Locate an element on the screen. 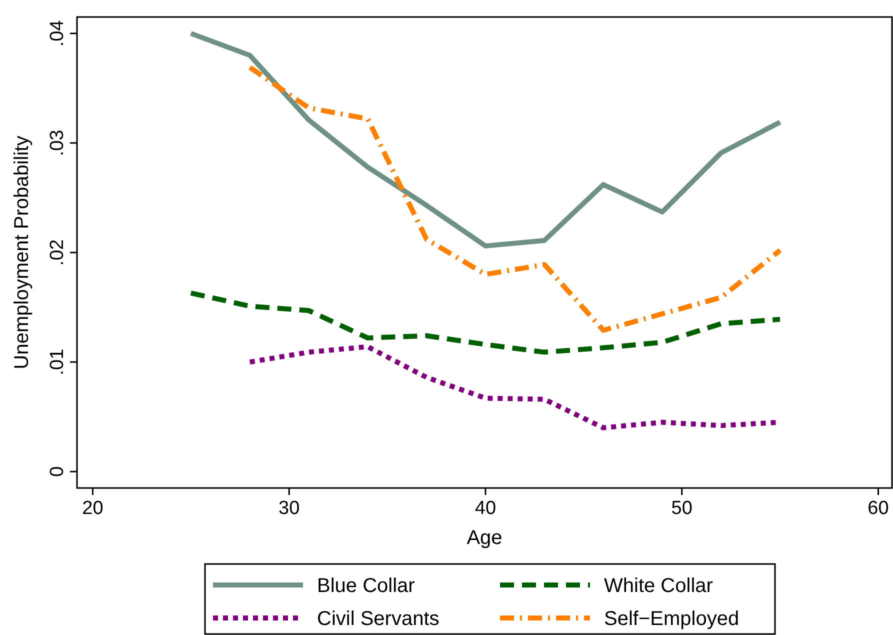  y-tick-label: .04 is located at coordinates (57, 33).